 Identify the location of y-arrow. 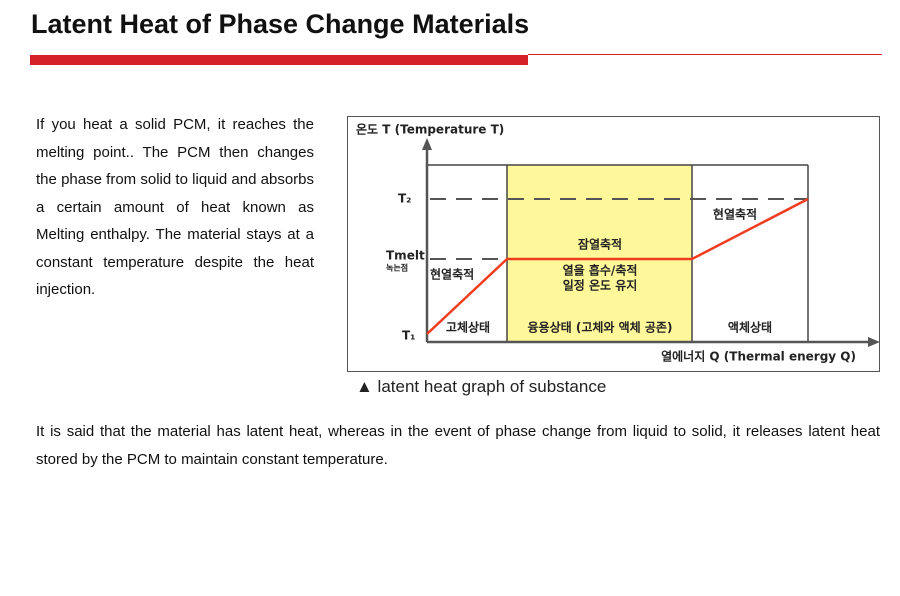
(427, 144).